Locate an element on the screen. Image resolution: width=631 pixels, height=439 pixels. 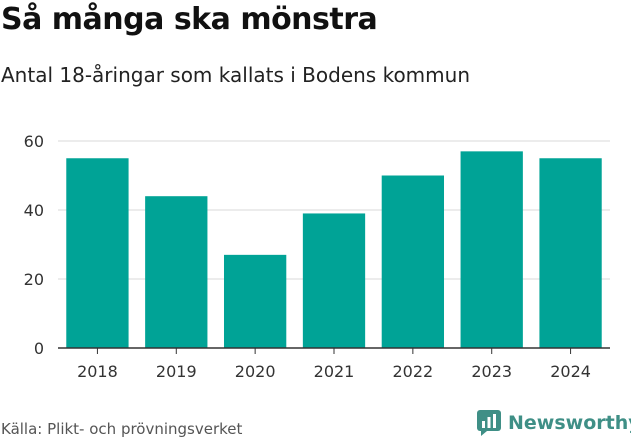
bar-2022 is located at coordinates (413, 261).